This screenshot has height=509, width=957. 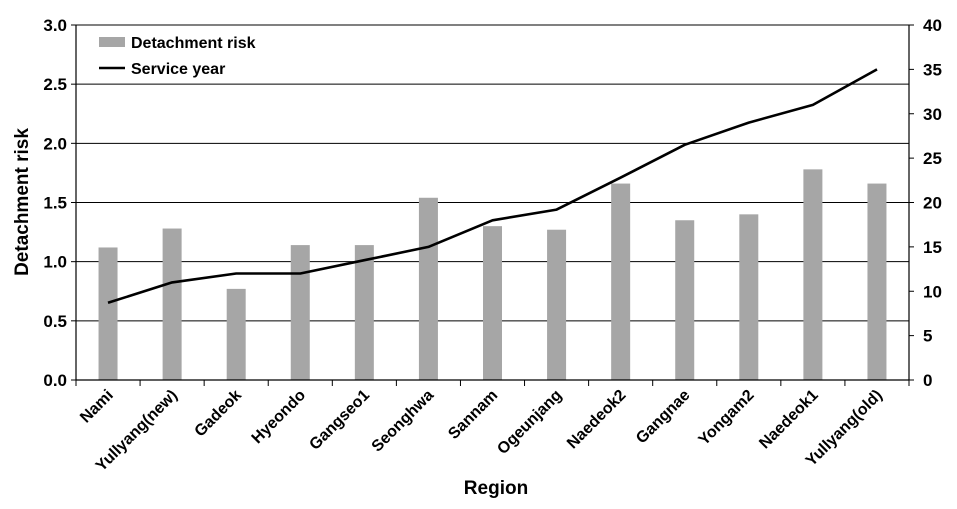 What do you see at coordinates (177, 56) in the screenshot?
I see `legend: Detachment risk Service year` at bounding box center [177, 56].